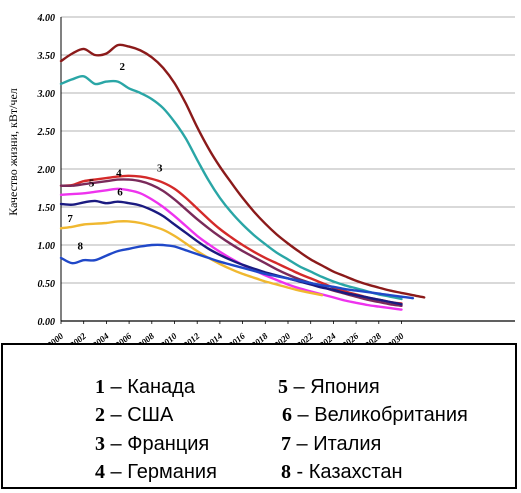 The image size is (521, 493). Describe the element at coordinates (46, 56) in the screenshot. I see `y-tick-label: 3.50` at that location.